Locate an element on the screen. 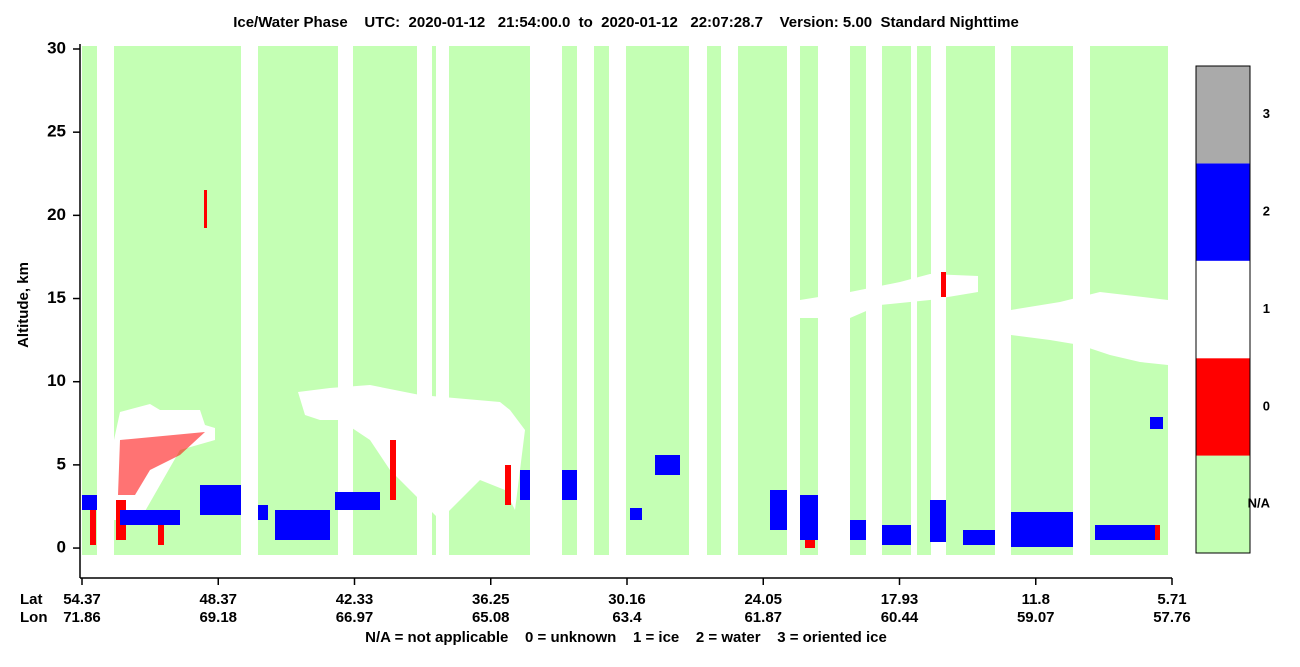 The height and width of the screenshot is (667, 1300). x-tick-label: 48.37 is located at coordinates (218, 599).